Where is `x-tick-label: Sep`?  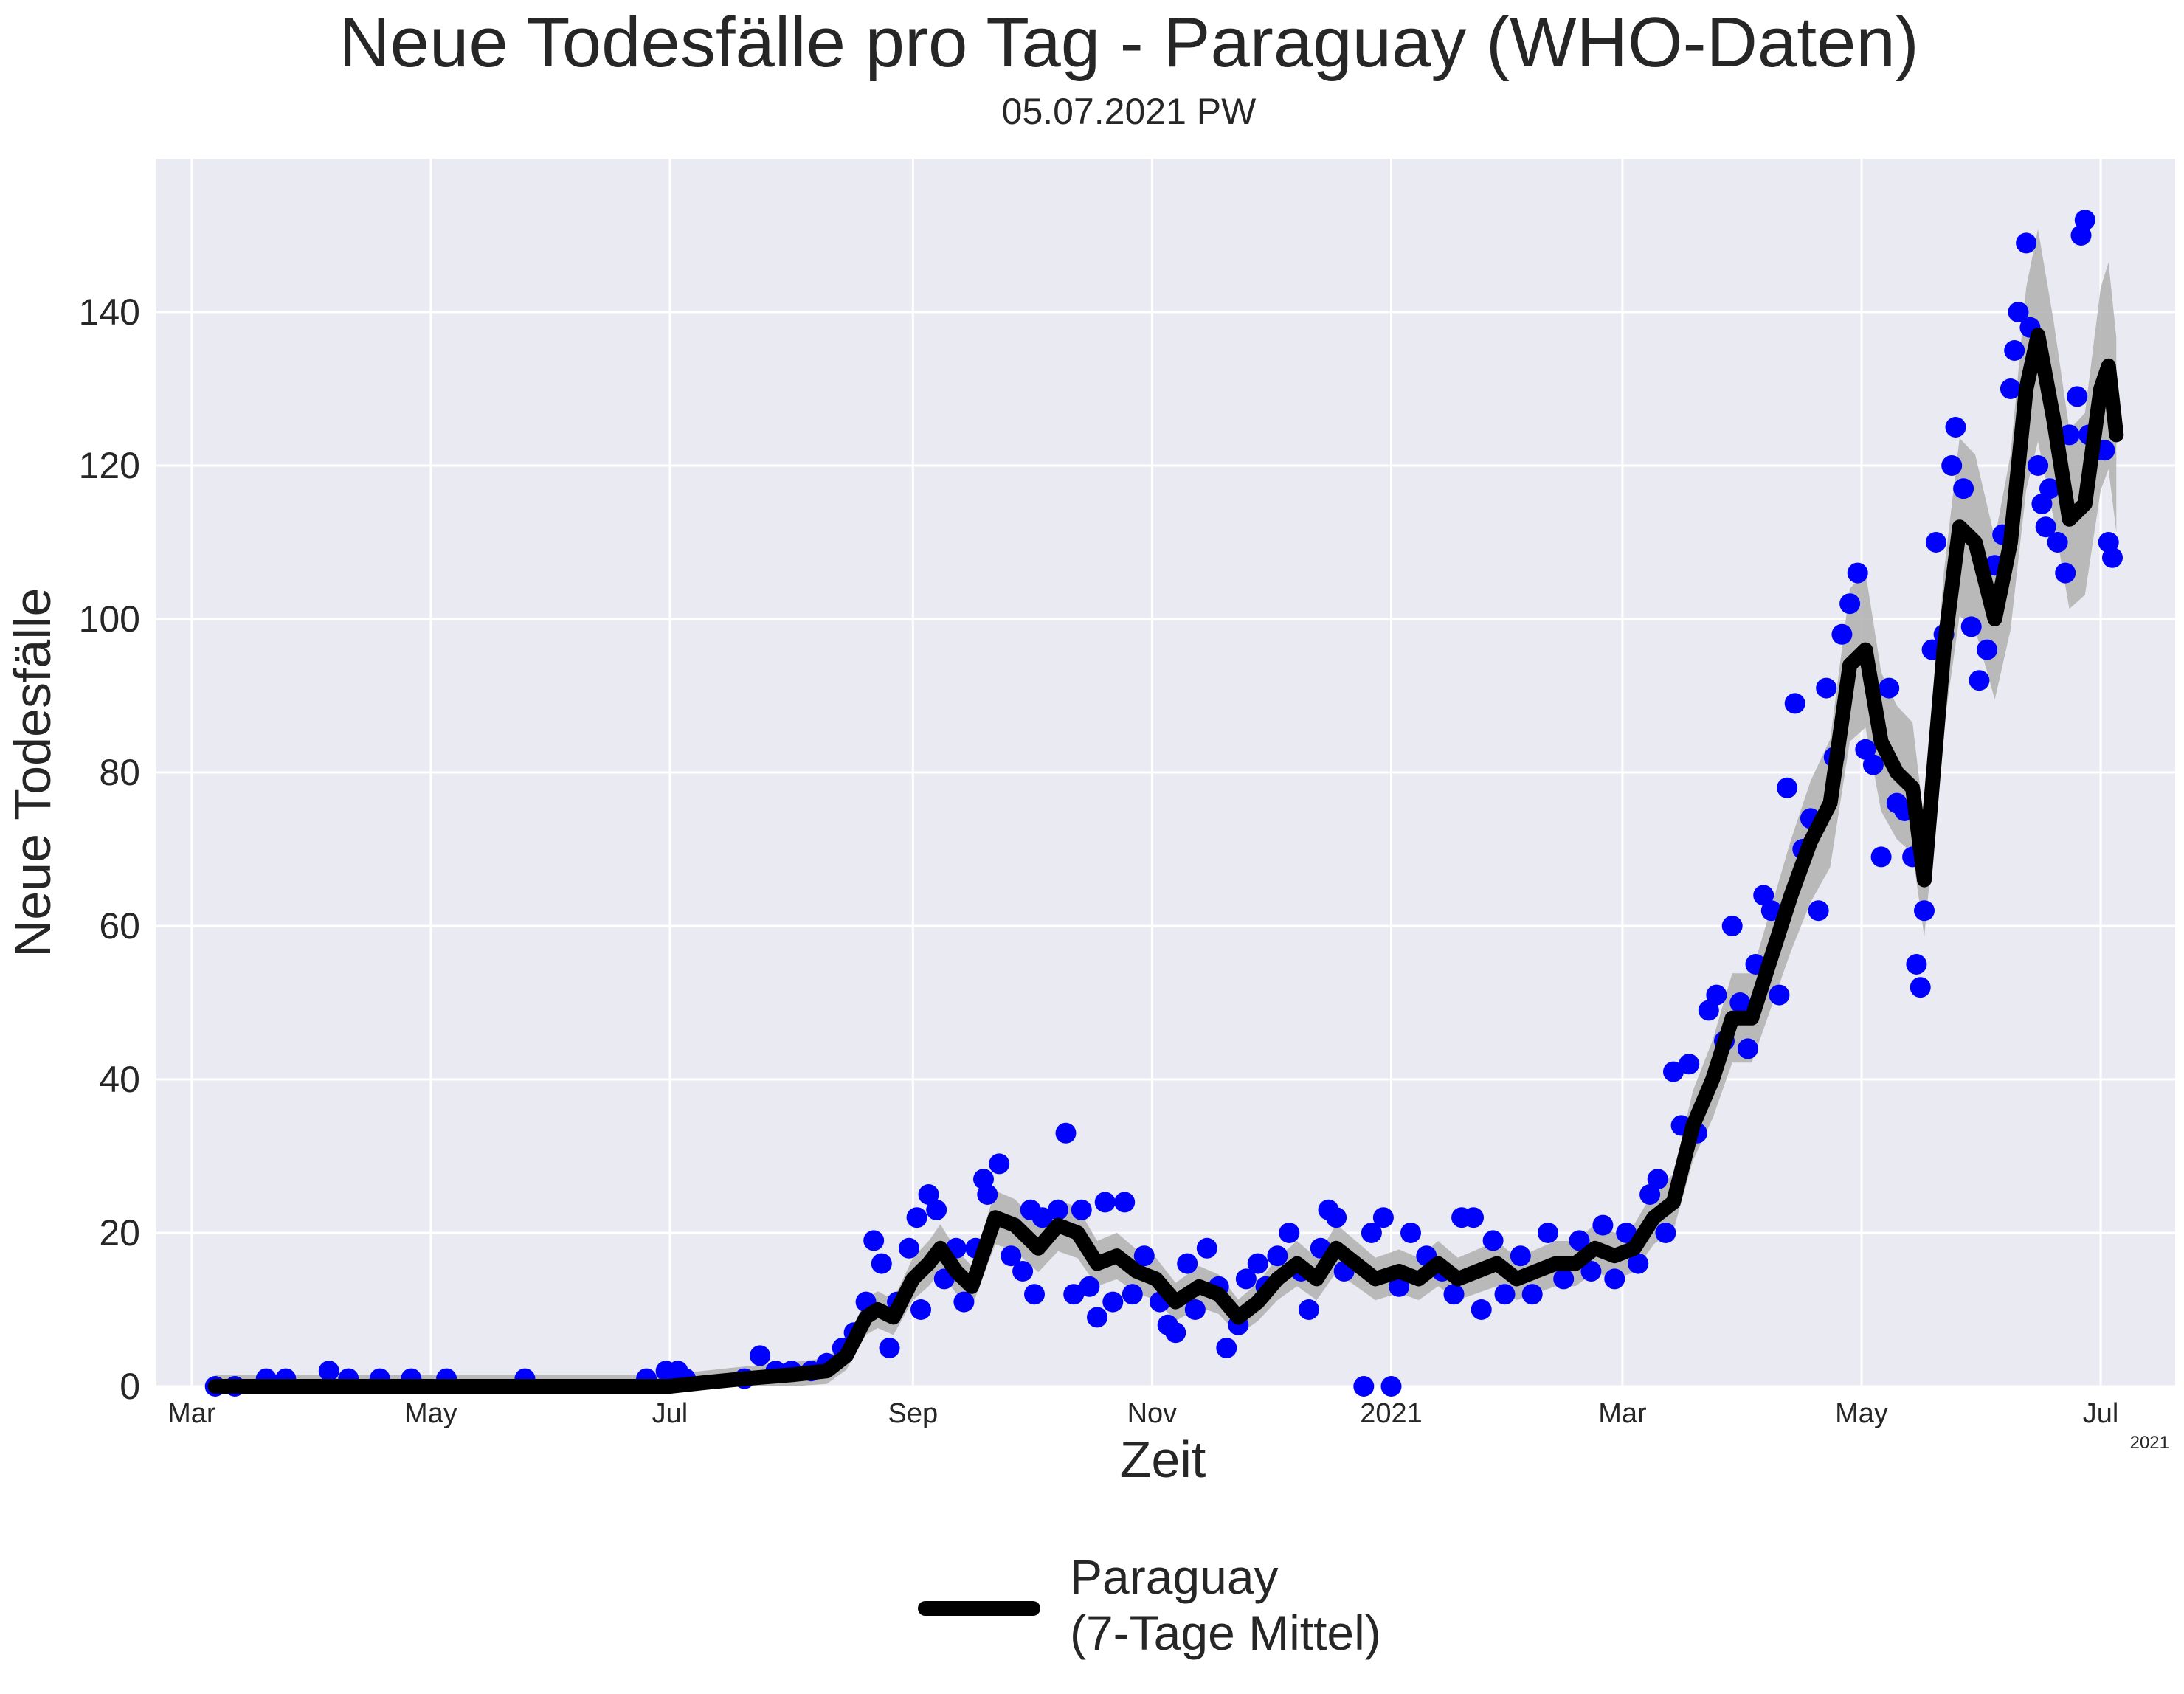 x-tick-label: Sep is located at coordinates (913, 1413).